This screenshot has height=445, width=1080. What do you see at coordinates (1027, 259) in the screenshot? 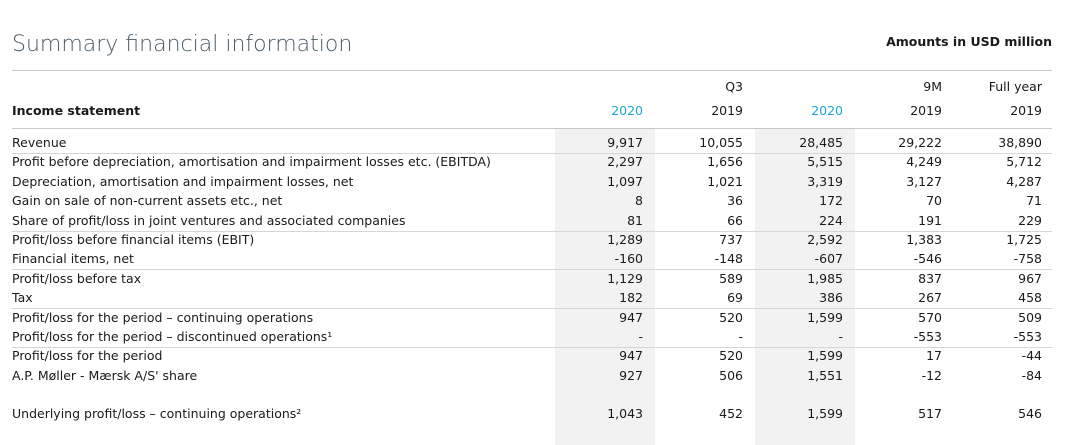
I see `cell-value: -758` at bounding box center [1027, 259].